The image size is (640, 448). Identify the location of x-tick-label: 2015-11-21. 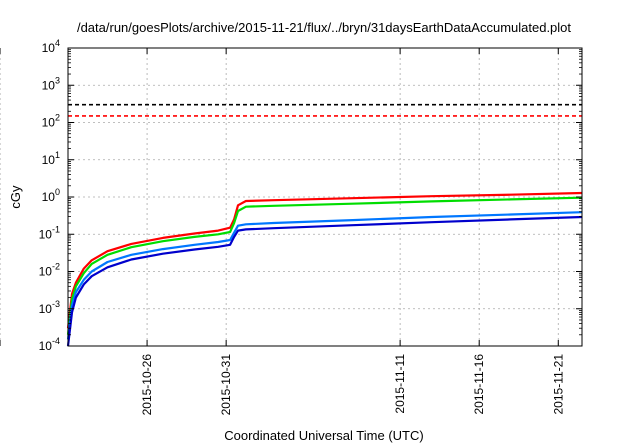
(558, 384).